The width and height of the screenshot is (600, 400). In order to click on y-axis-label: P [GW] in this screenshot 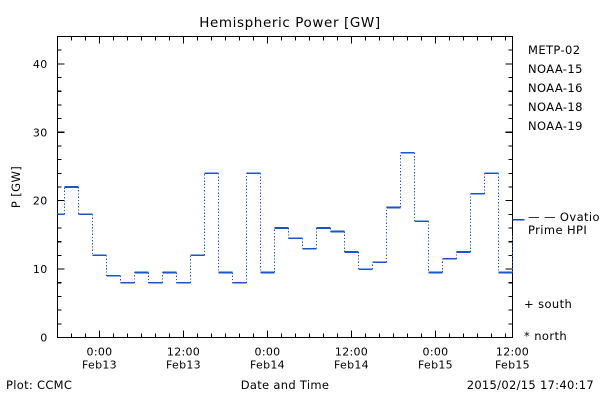, I will do `click(16, 187)`.